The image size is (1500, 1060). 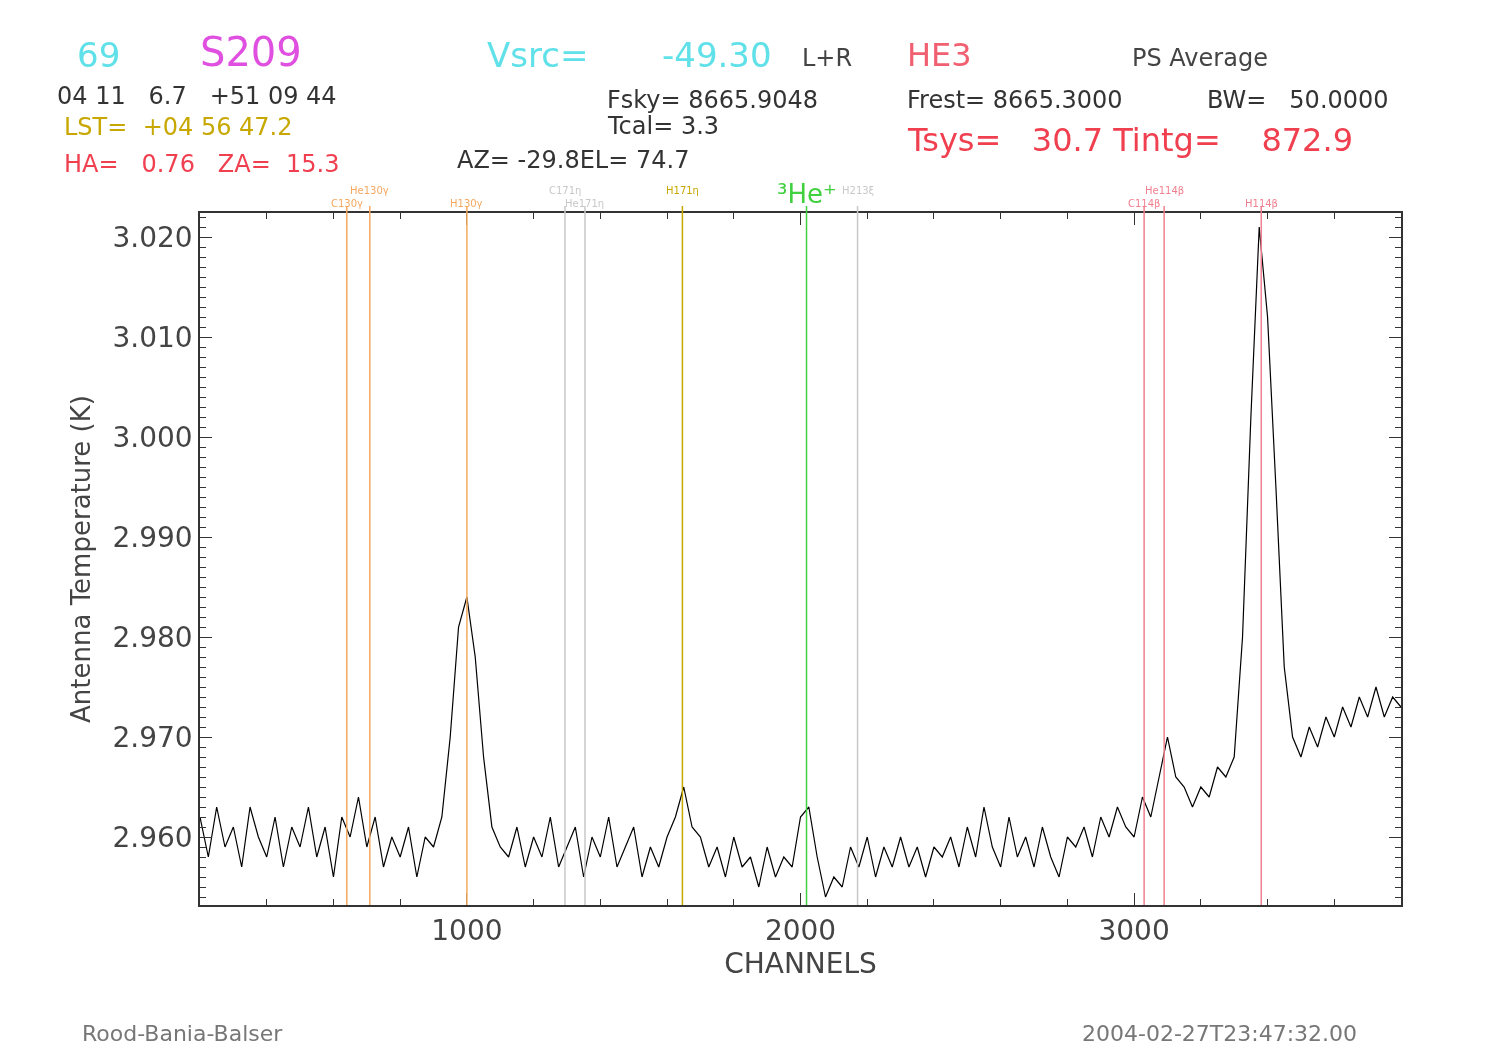 I want to click on text: Tsys= 30.7 Tintg= 872.9, so click(x=1130, y=140).